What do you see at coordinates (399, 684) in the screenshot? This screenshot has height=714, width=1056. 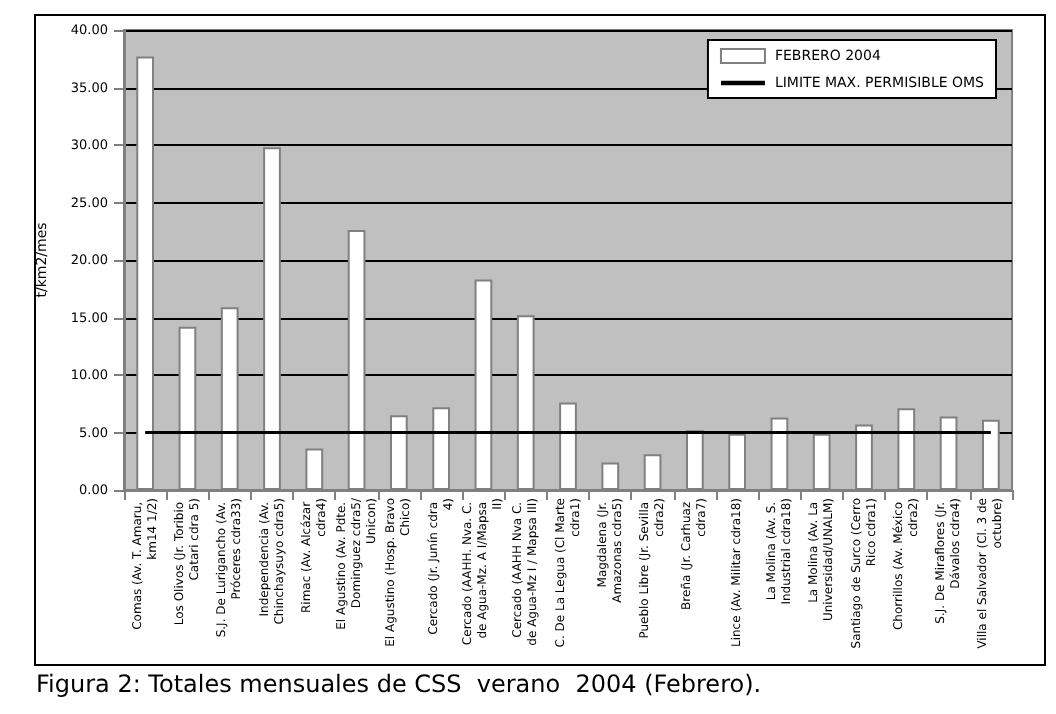 I see `text: Figura 2: Totales mensuales de CSS verano 2004 (Febrero).` at bounding box center [399, 684].